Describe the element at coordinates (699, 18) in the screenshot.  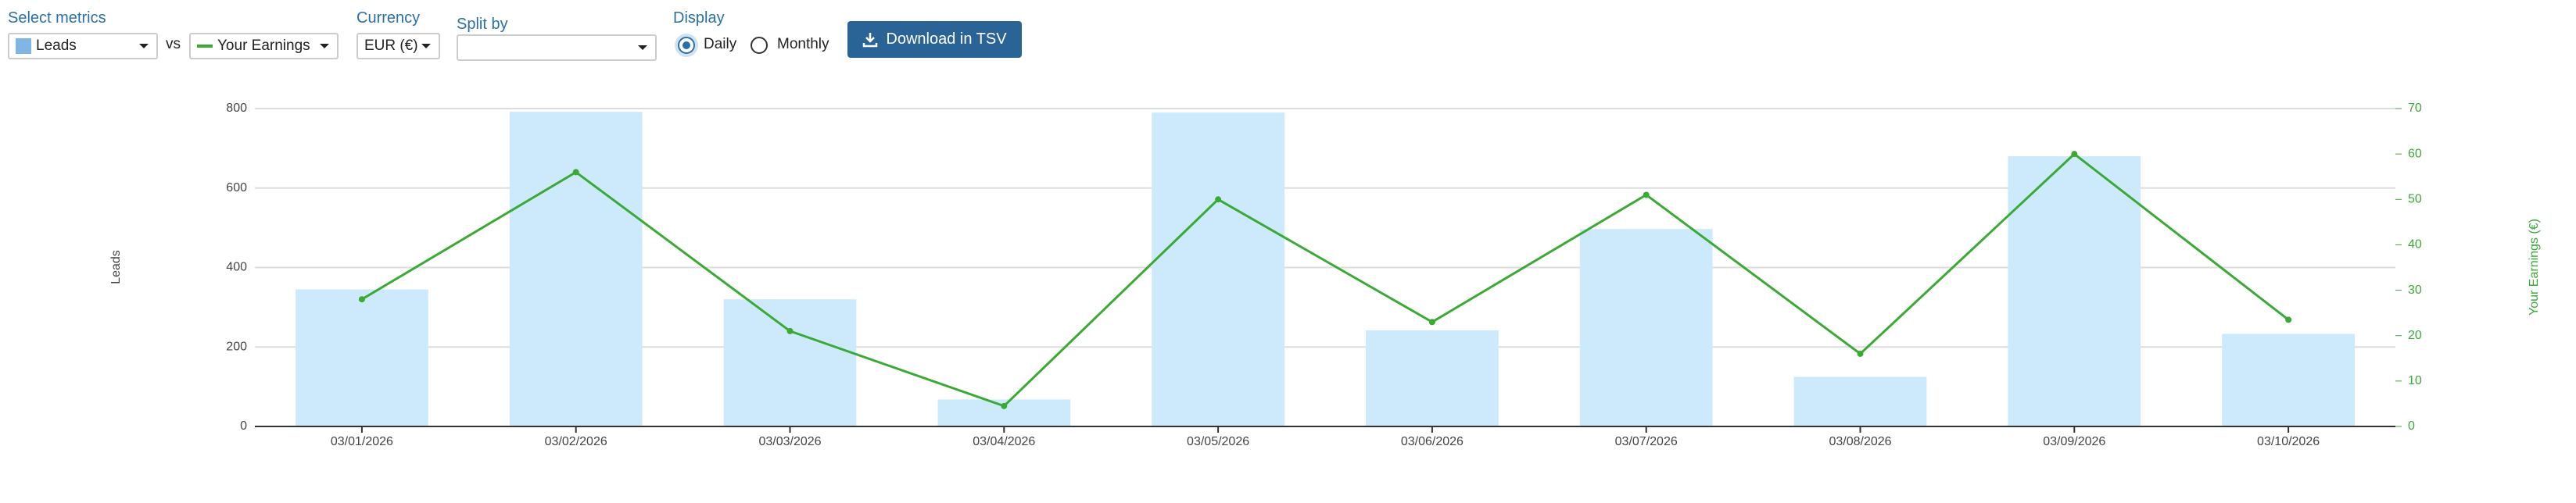
I see `label: Display` at that location.